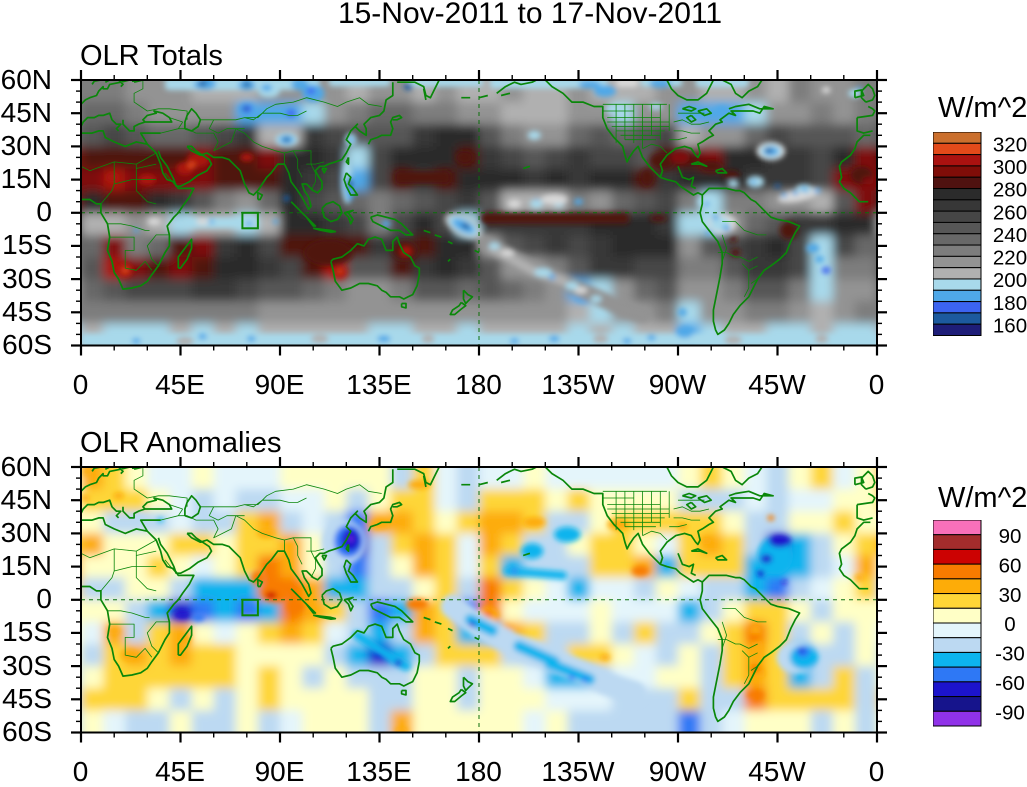  What do you see at coordinates (1010, 303) in the screenshot?
I see `svg-text: 180` at bounding box center [1010, 303].